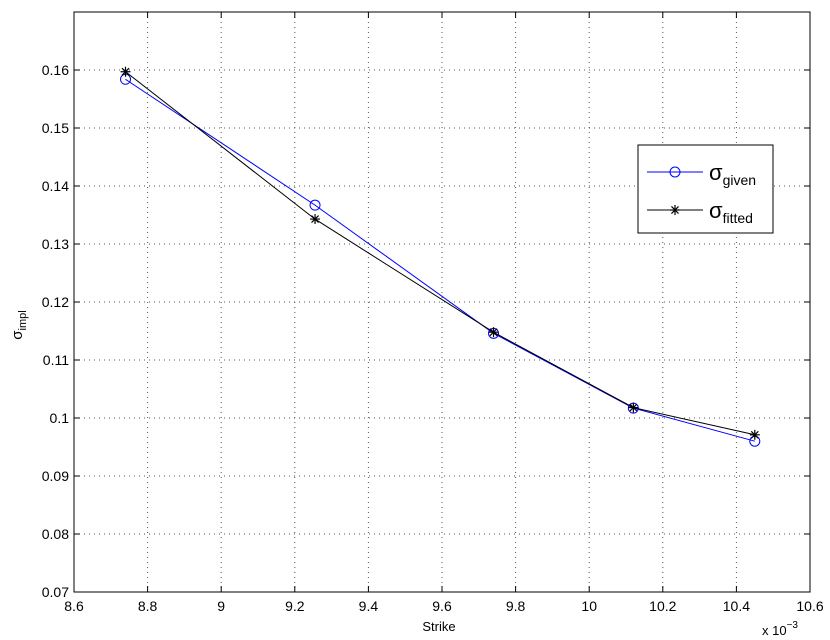  Describe the element at coordinates (55, 186) in the screenshot. I see `y-tick-label: 0.14` at that location.